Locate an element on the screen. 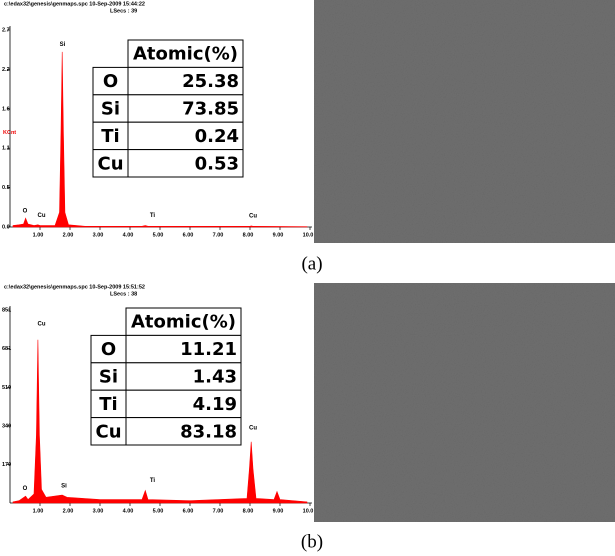  spectrum is located at coordinates (160, 421).